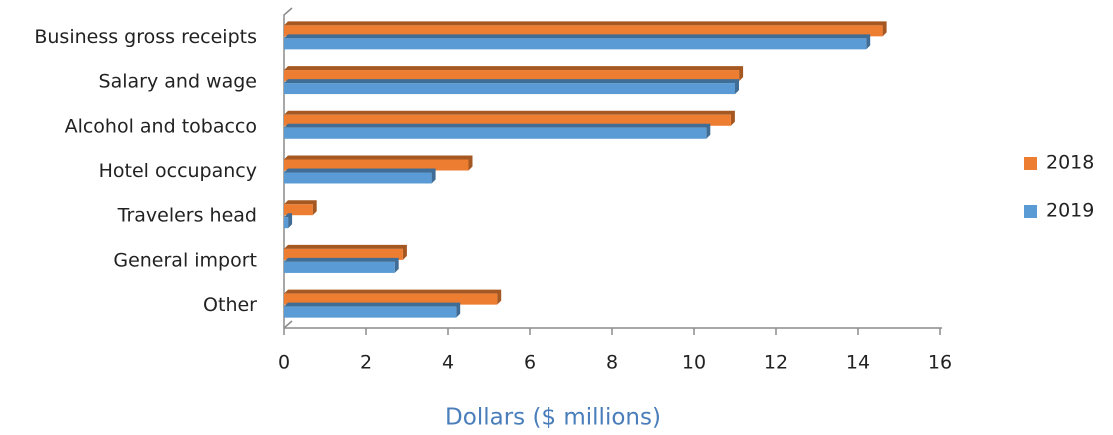  I want to click on x-tick-label: 4, so click(448, 363).